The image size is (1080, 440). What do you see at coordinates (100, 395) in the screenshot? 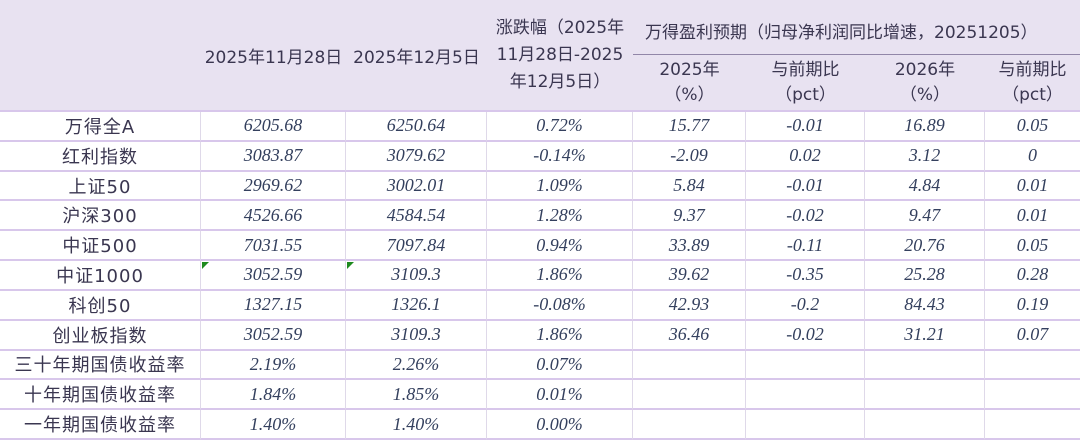
I see `cell-label: 十年期国债收益率` at bounding box center [100, 395].